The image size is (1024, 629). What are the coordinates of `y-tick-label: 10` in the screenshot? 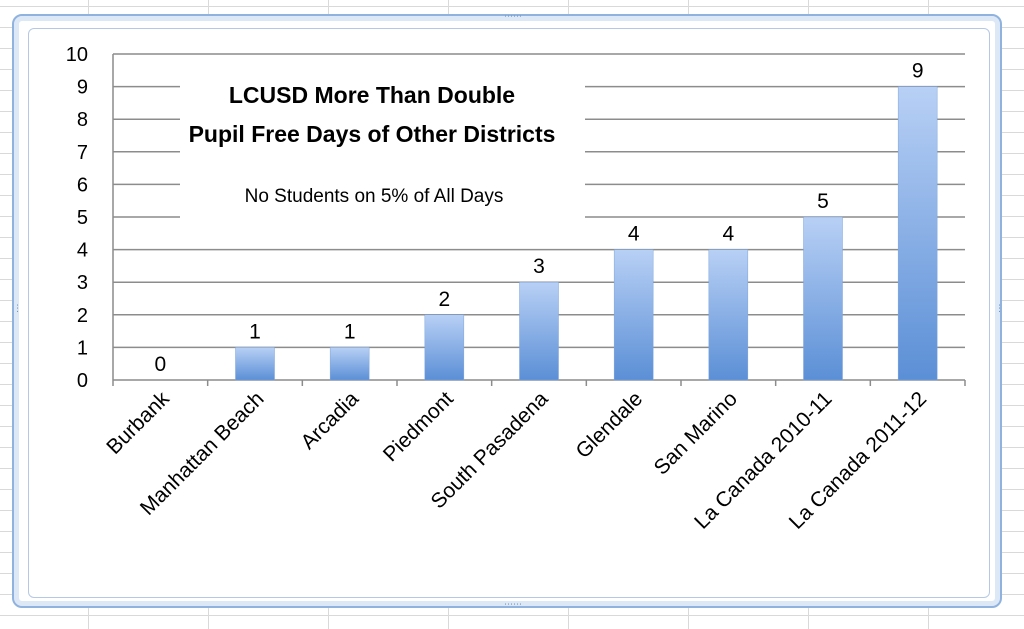 It's located at (77, 55).